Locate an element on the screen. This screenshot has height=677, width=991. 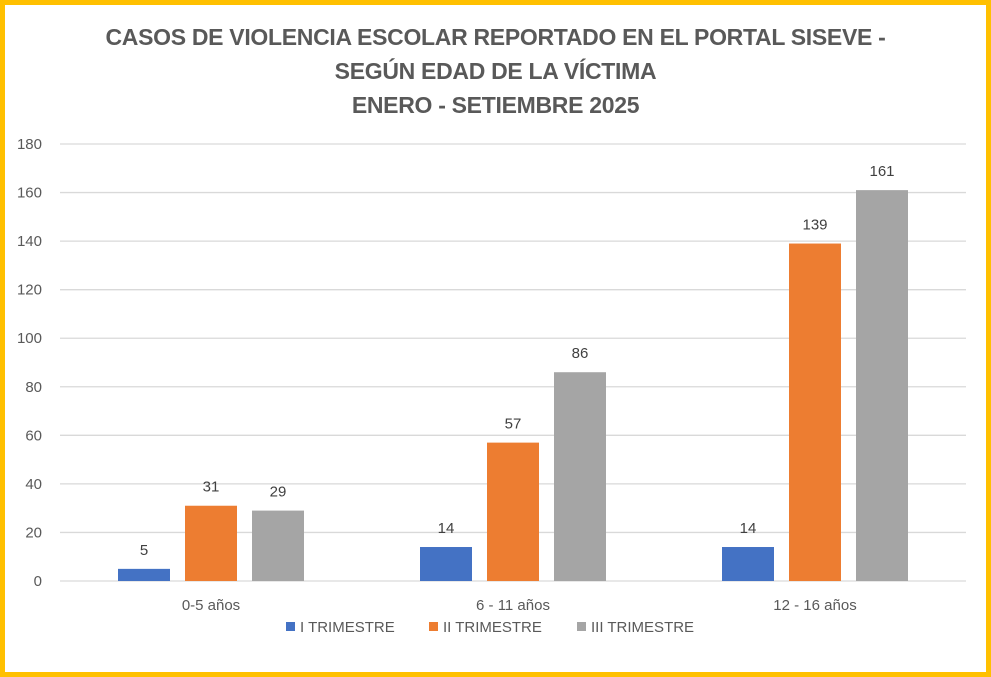
x-tick-label: 6 - 11 años is located at coordinates (513, 605).